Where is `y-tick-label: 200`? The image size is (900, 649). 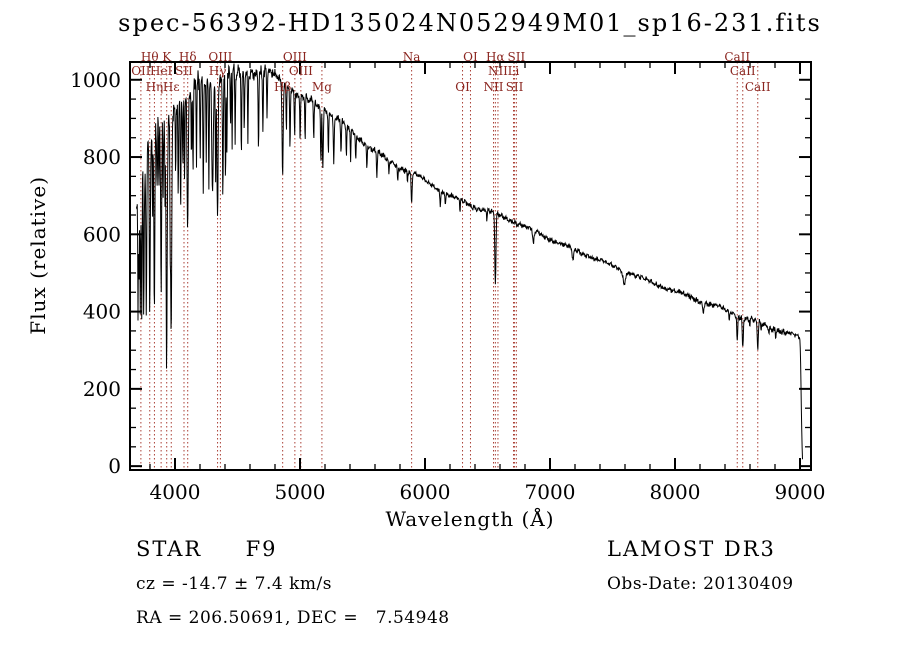
y-tick-label: 200 is located at coordinates (102, 389).